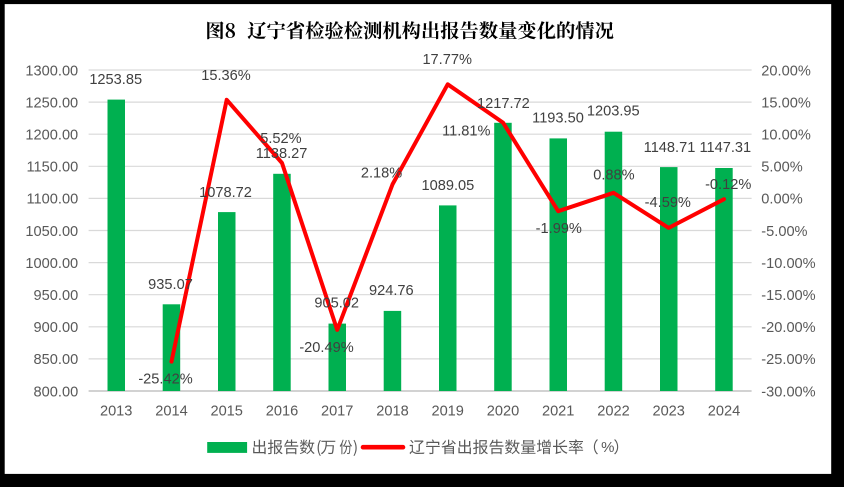 The image size is (844, 487). I want to click on svg-text: 2019, so click(447, 412).